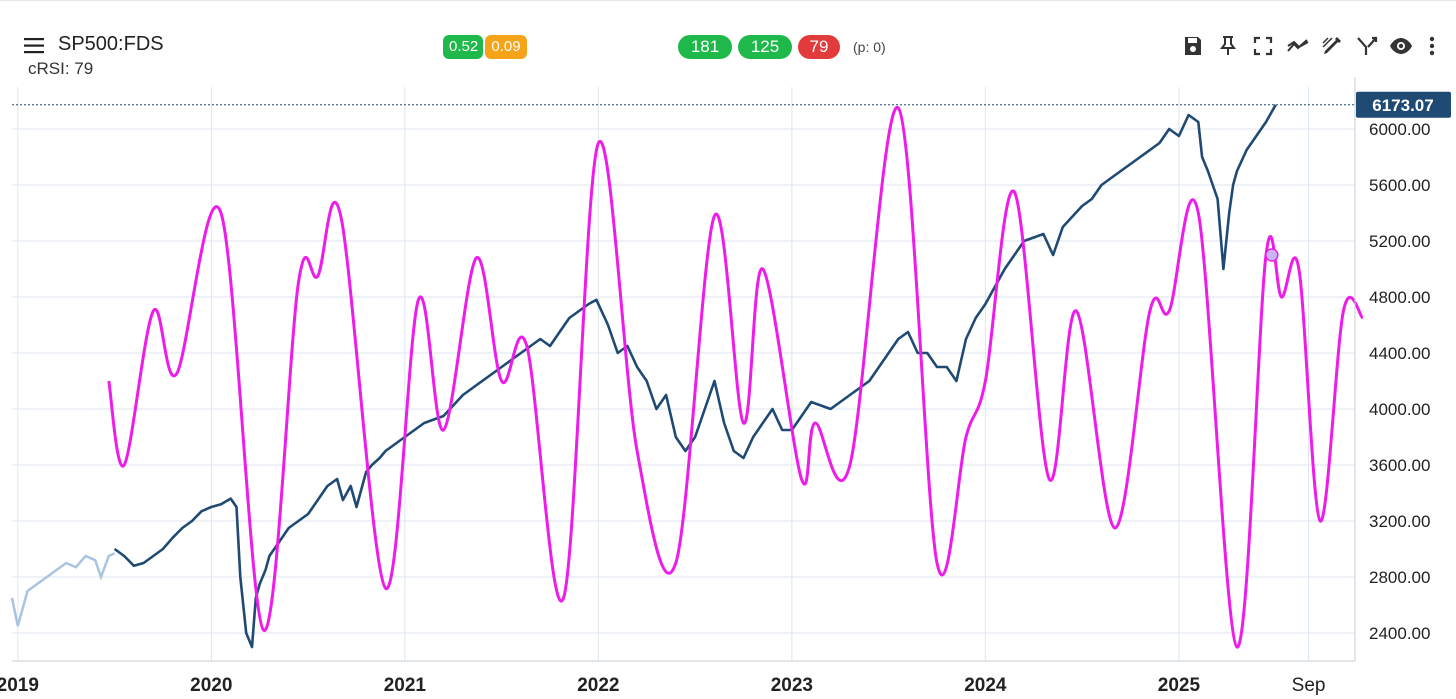 The height and width of the screenshot is (699, 1456). Describe the element at coordinates (792, 685) in the screenshot. I see `x-tick-label: 2023` at that location.